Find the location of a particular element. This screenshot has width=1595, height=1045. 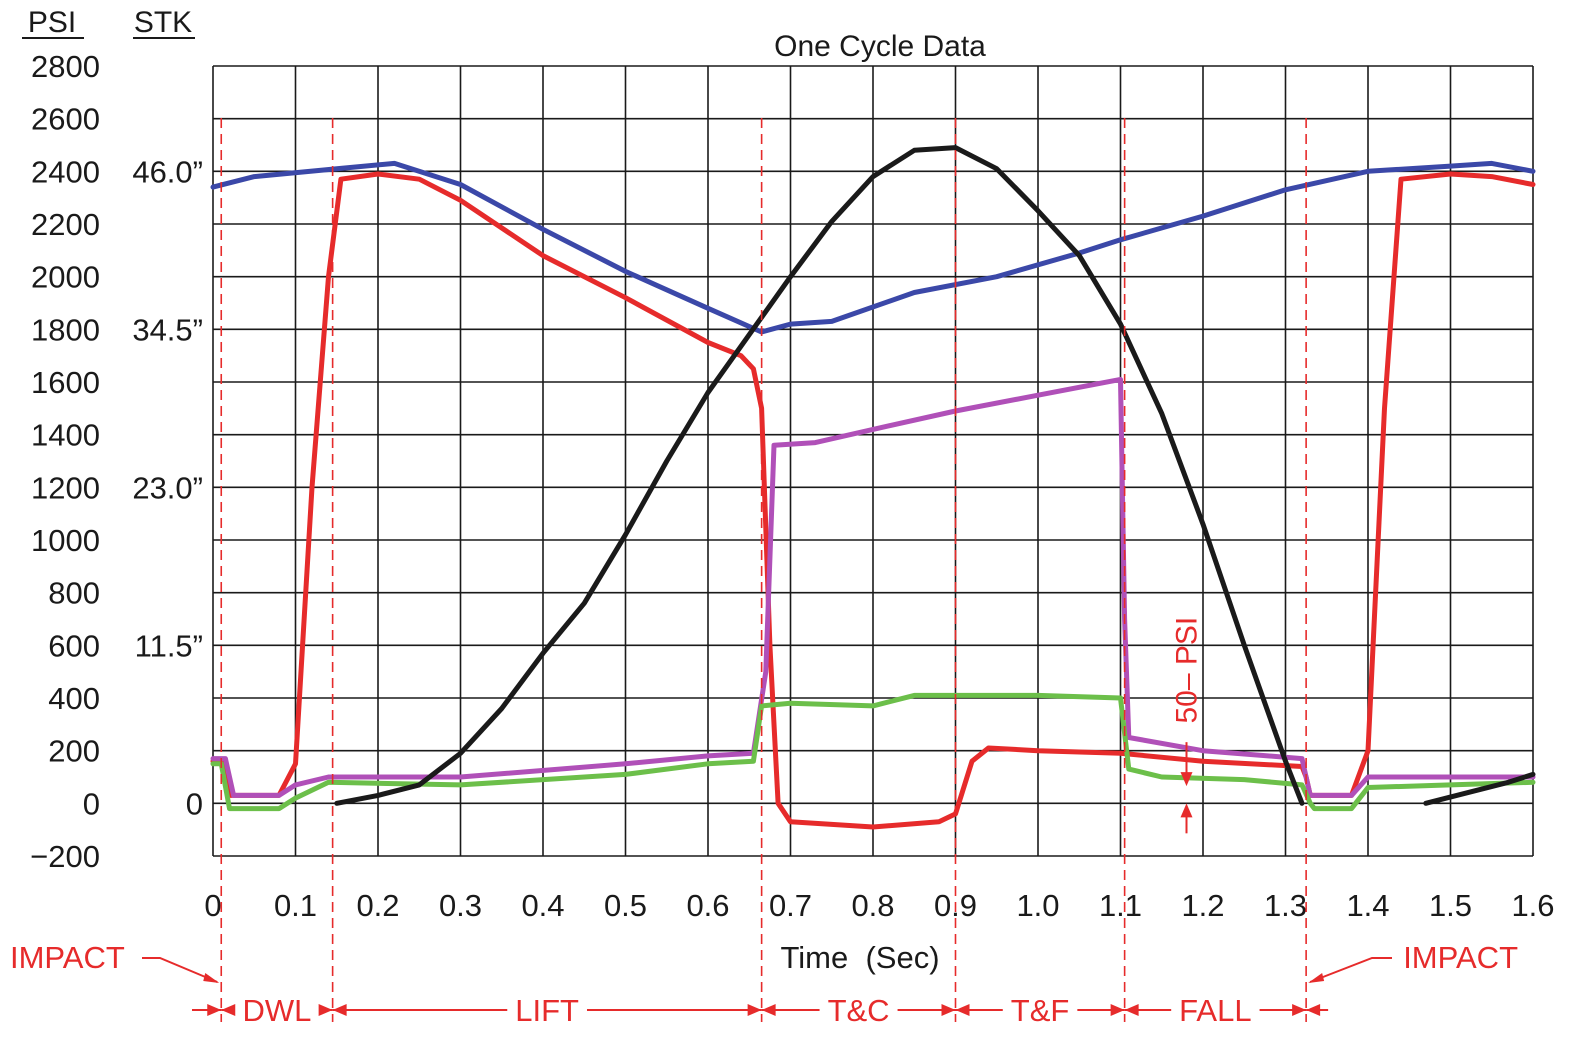

x-tick-label: 0.1 is located at coordinates (295, 905).